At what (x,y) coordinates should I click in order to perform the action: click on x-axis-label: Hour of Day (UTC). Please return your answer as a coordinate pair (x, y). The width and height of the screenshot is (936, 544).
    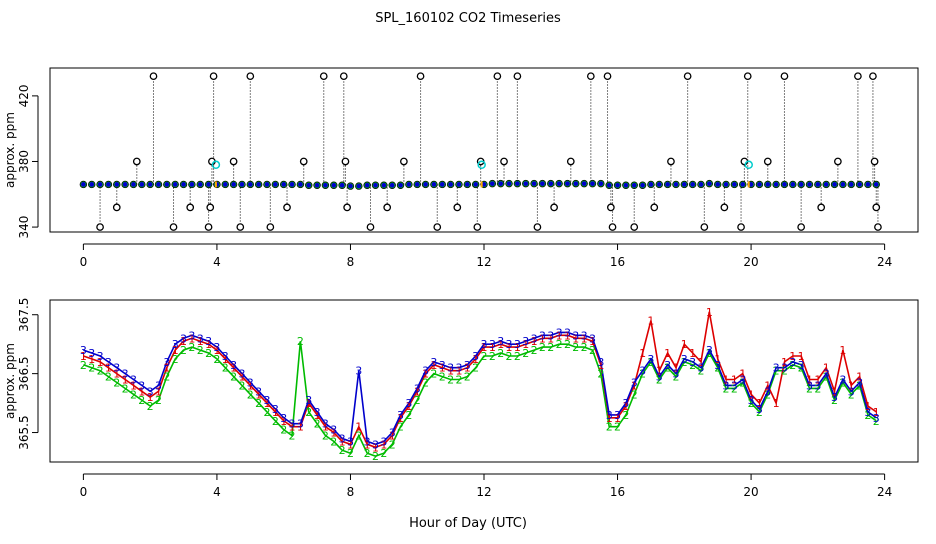
    Looking at the image, I should click on (468, 523).